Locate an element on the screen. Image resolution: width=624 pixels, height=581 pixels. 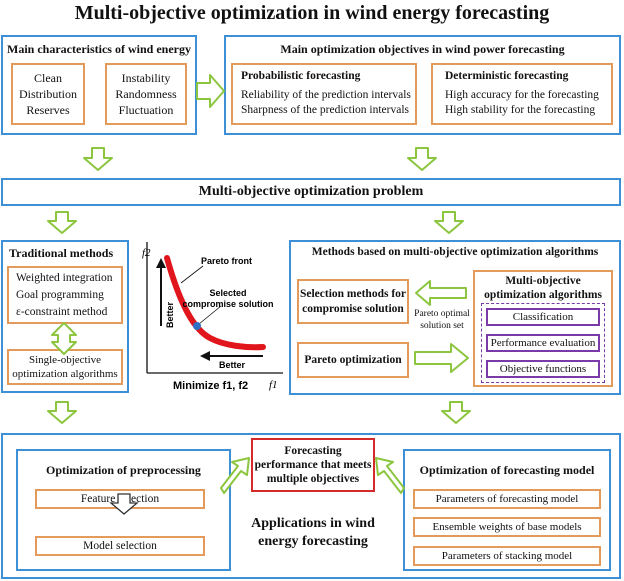
characteristics-box-instability: Instability Randomness Fluctuation is located at coordinates (146, 94).